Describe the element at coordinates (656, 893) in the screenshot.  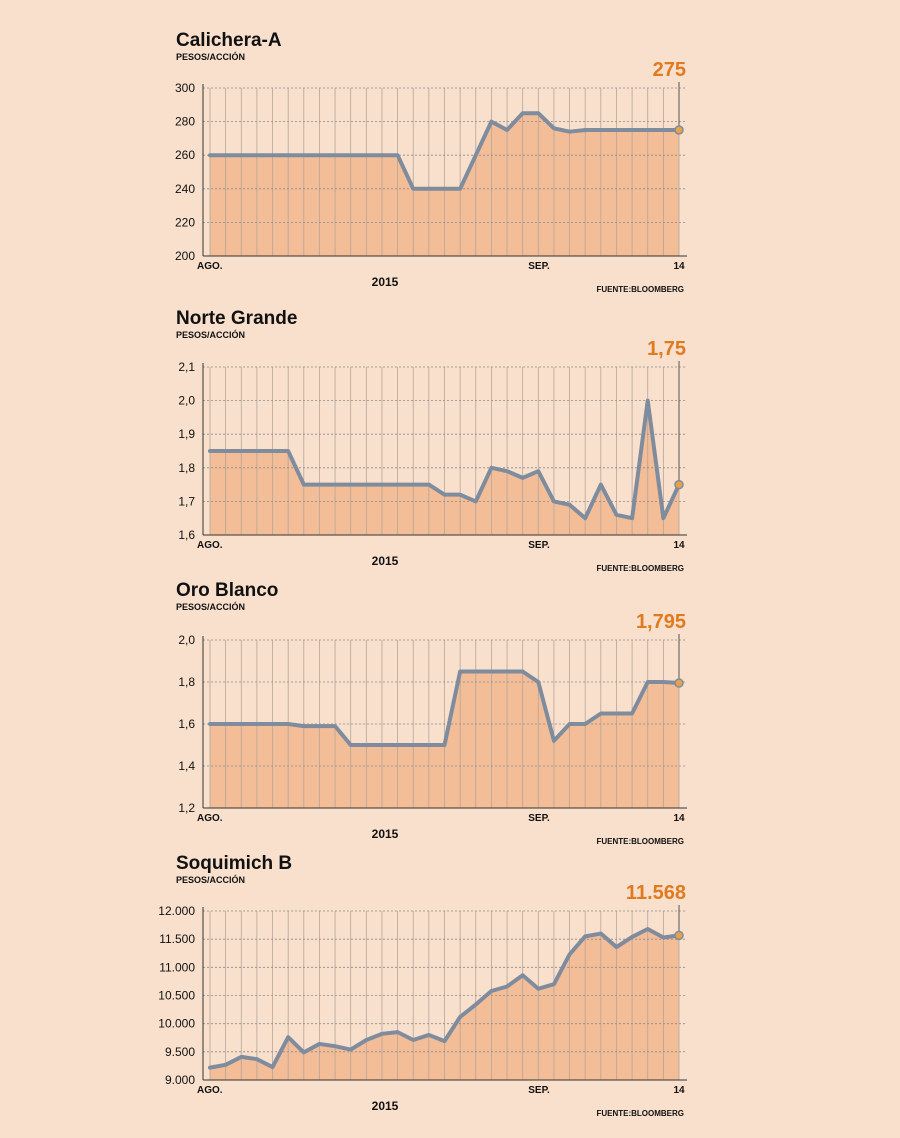
I see `last-value-label: 11.568` at that location.